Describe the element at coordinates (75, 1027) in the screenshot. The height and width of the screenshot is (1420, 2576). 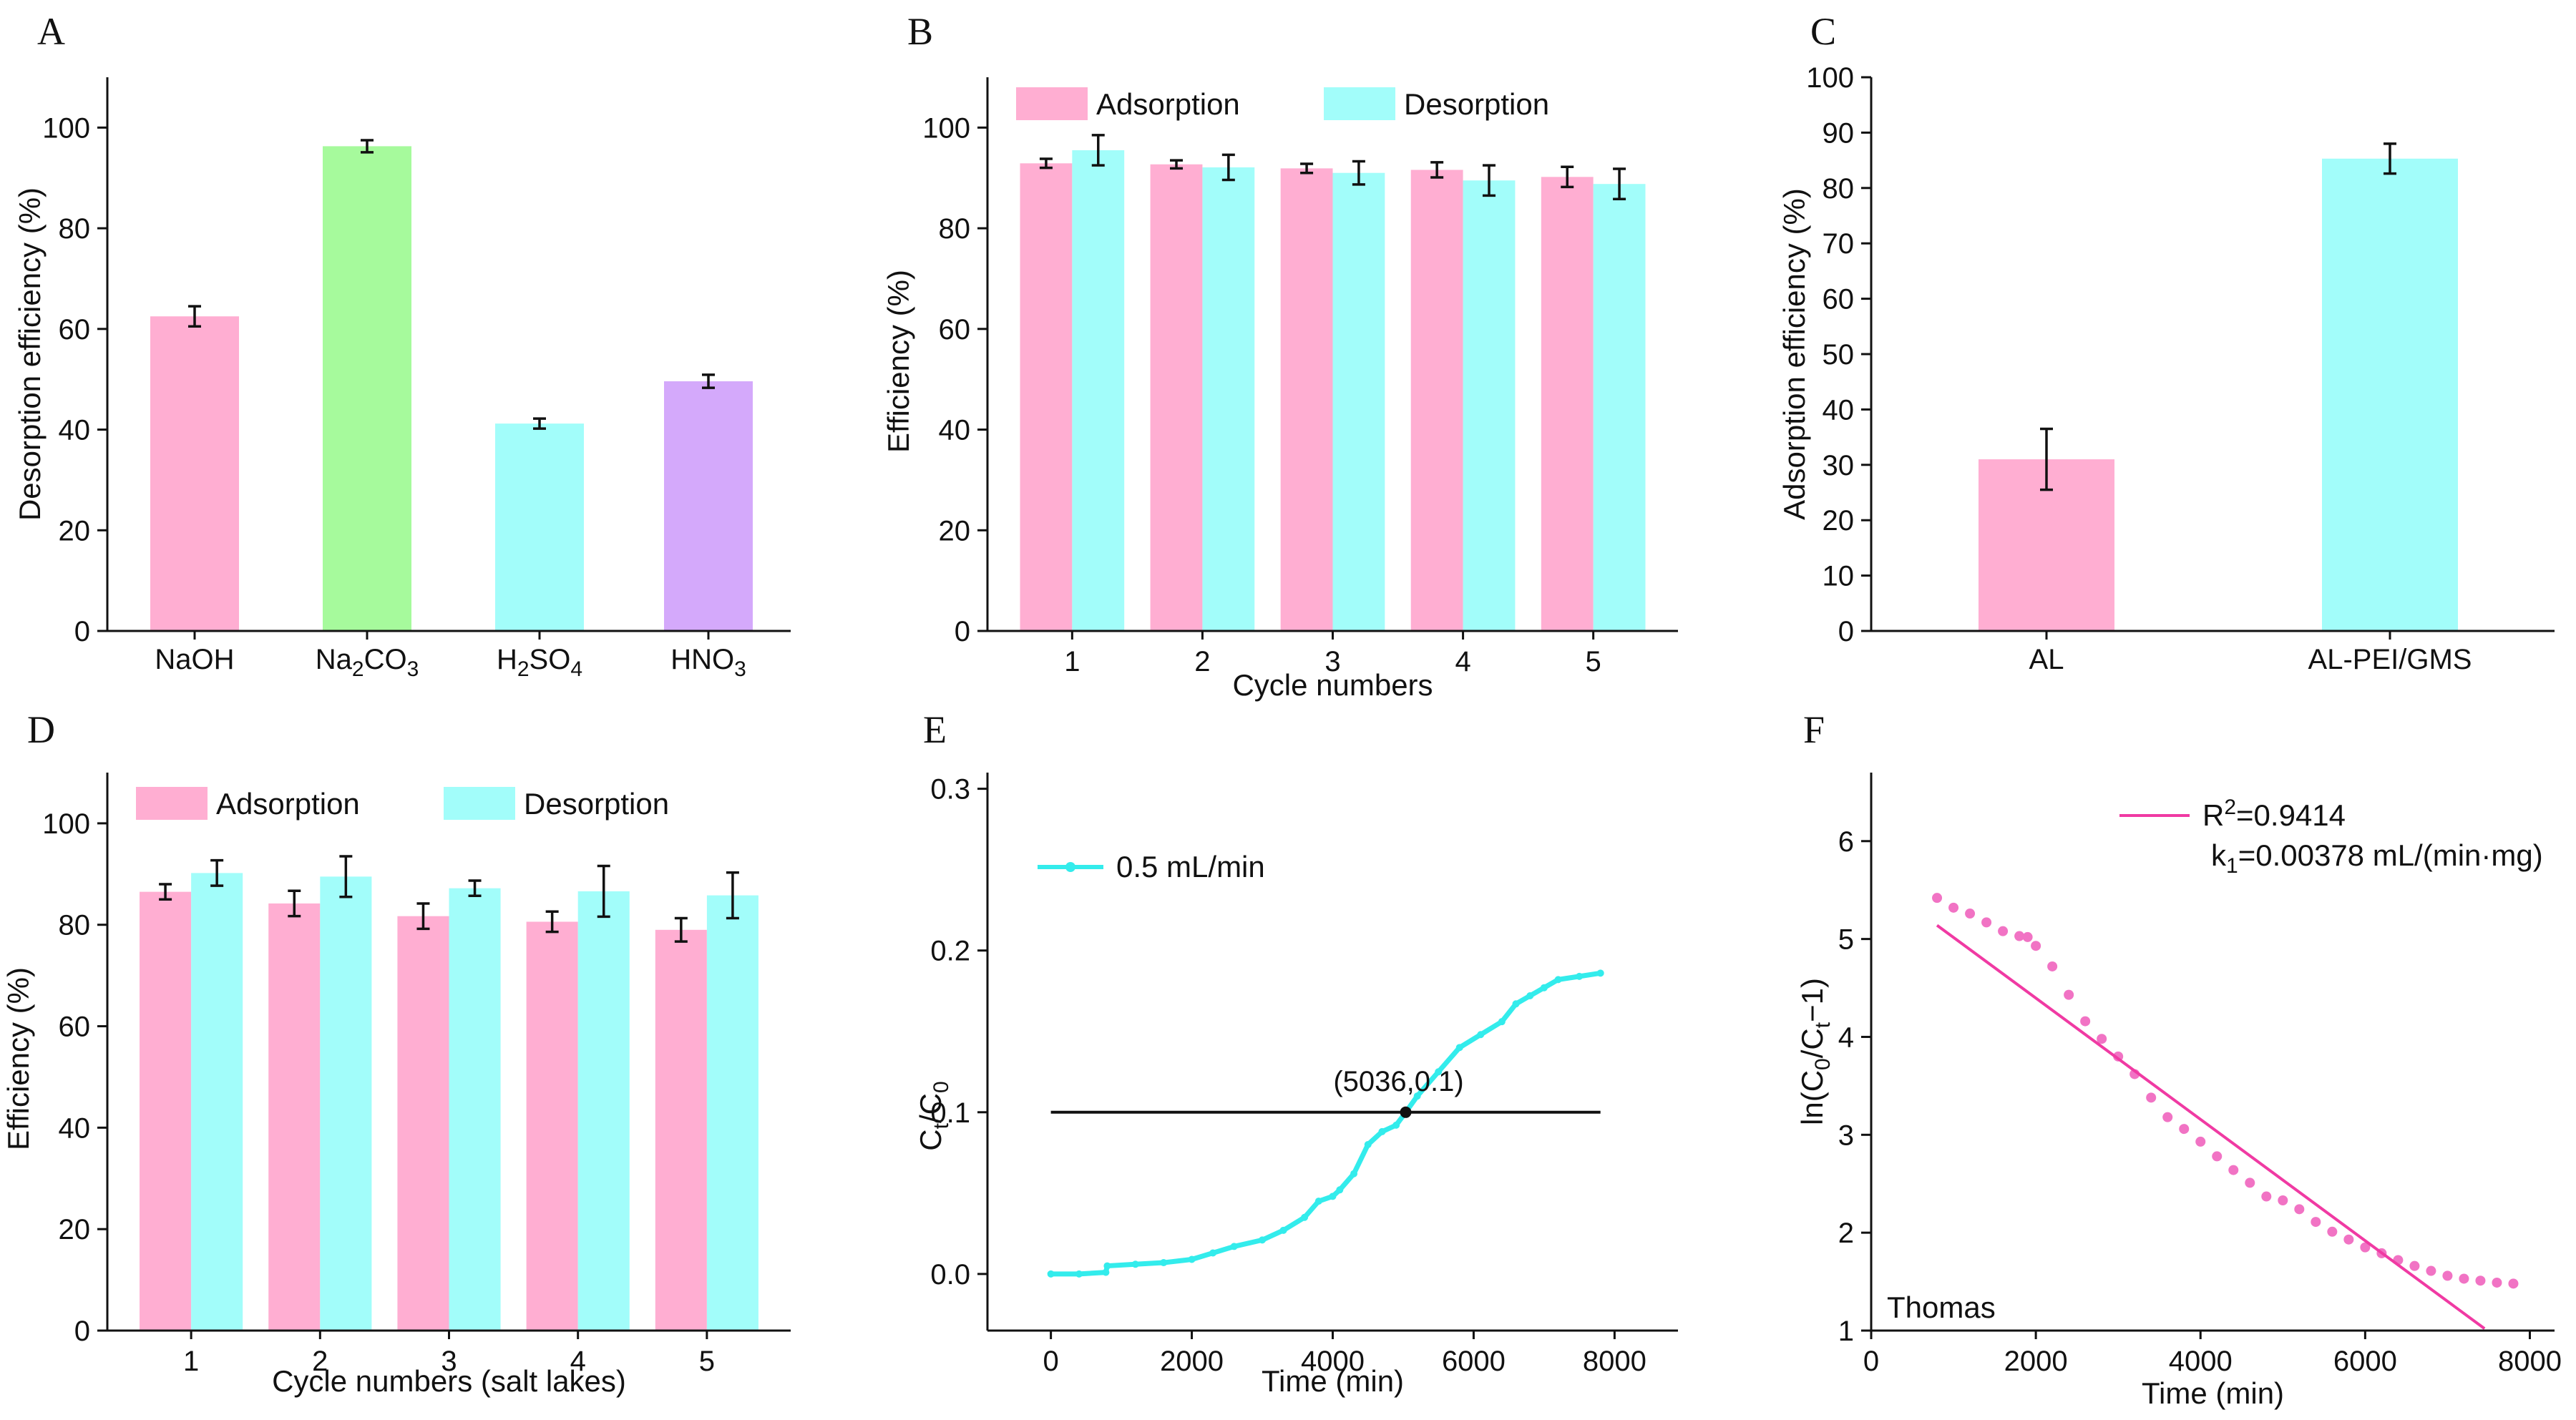
I see `y-tick-label: 60` at that location.